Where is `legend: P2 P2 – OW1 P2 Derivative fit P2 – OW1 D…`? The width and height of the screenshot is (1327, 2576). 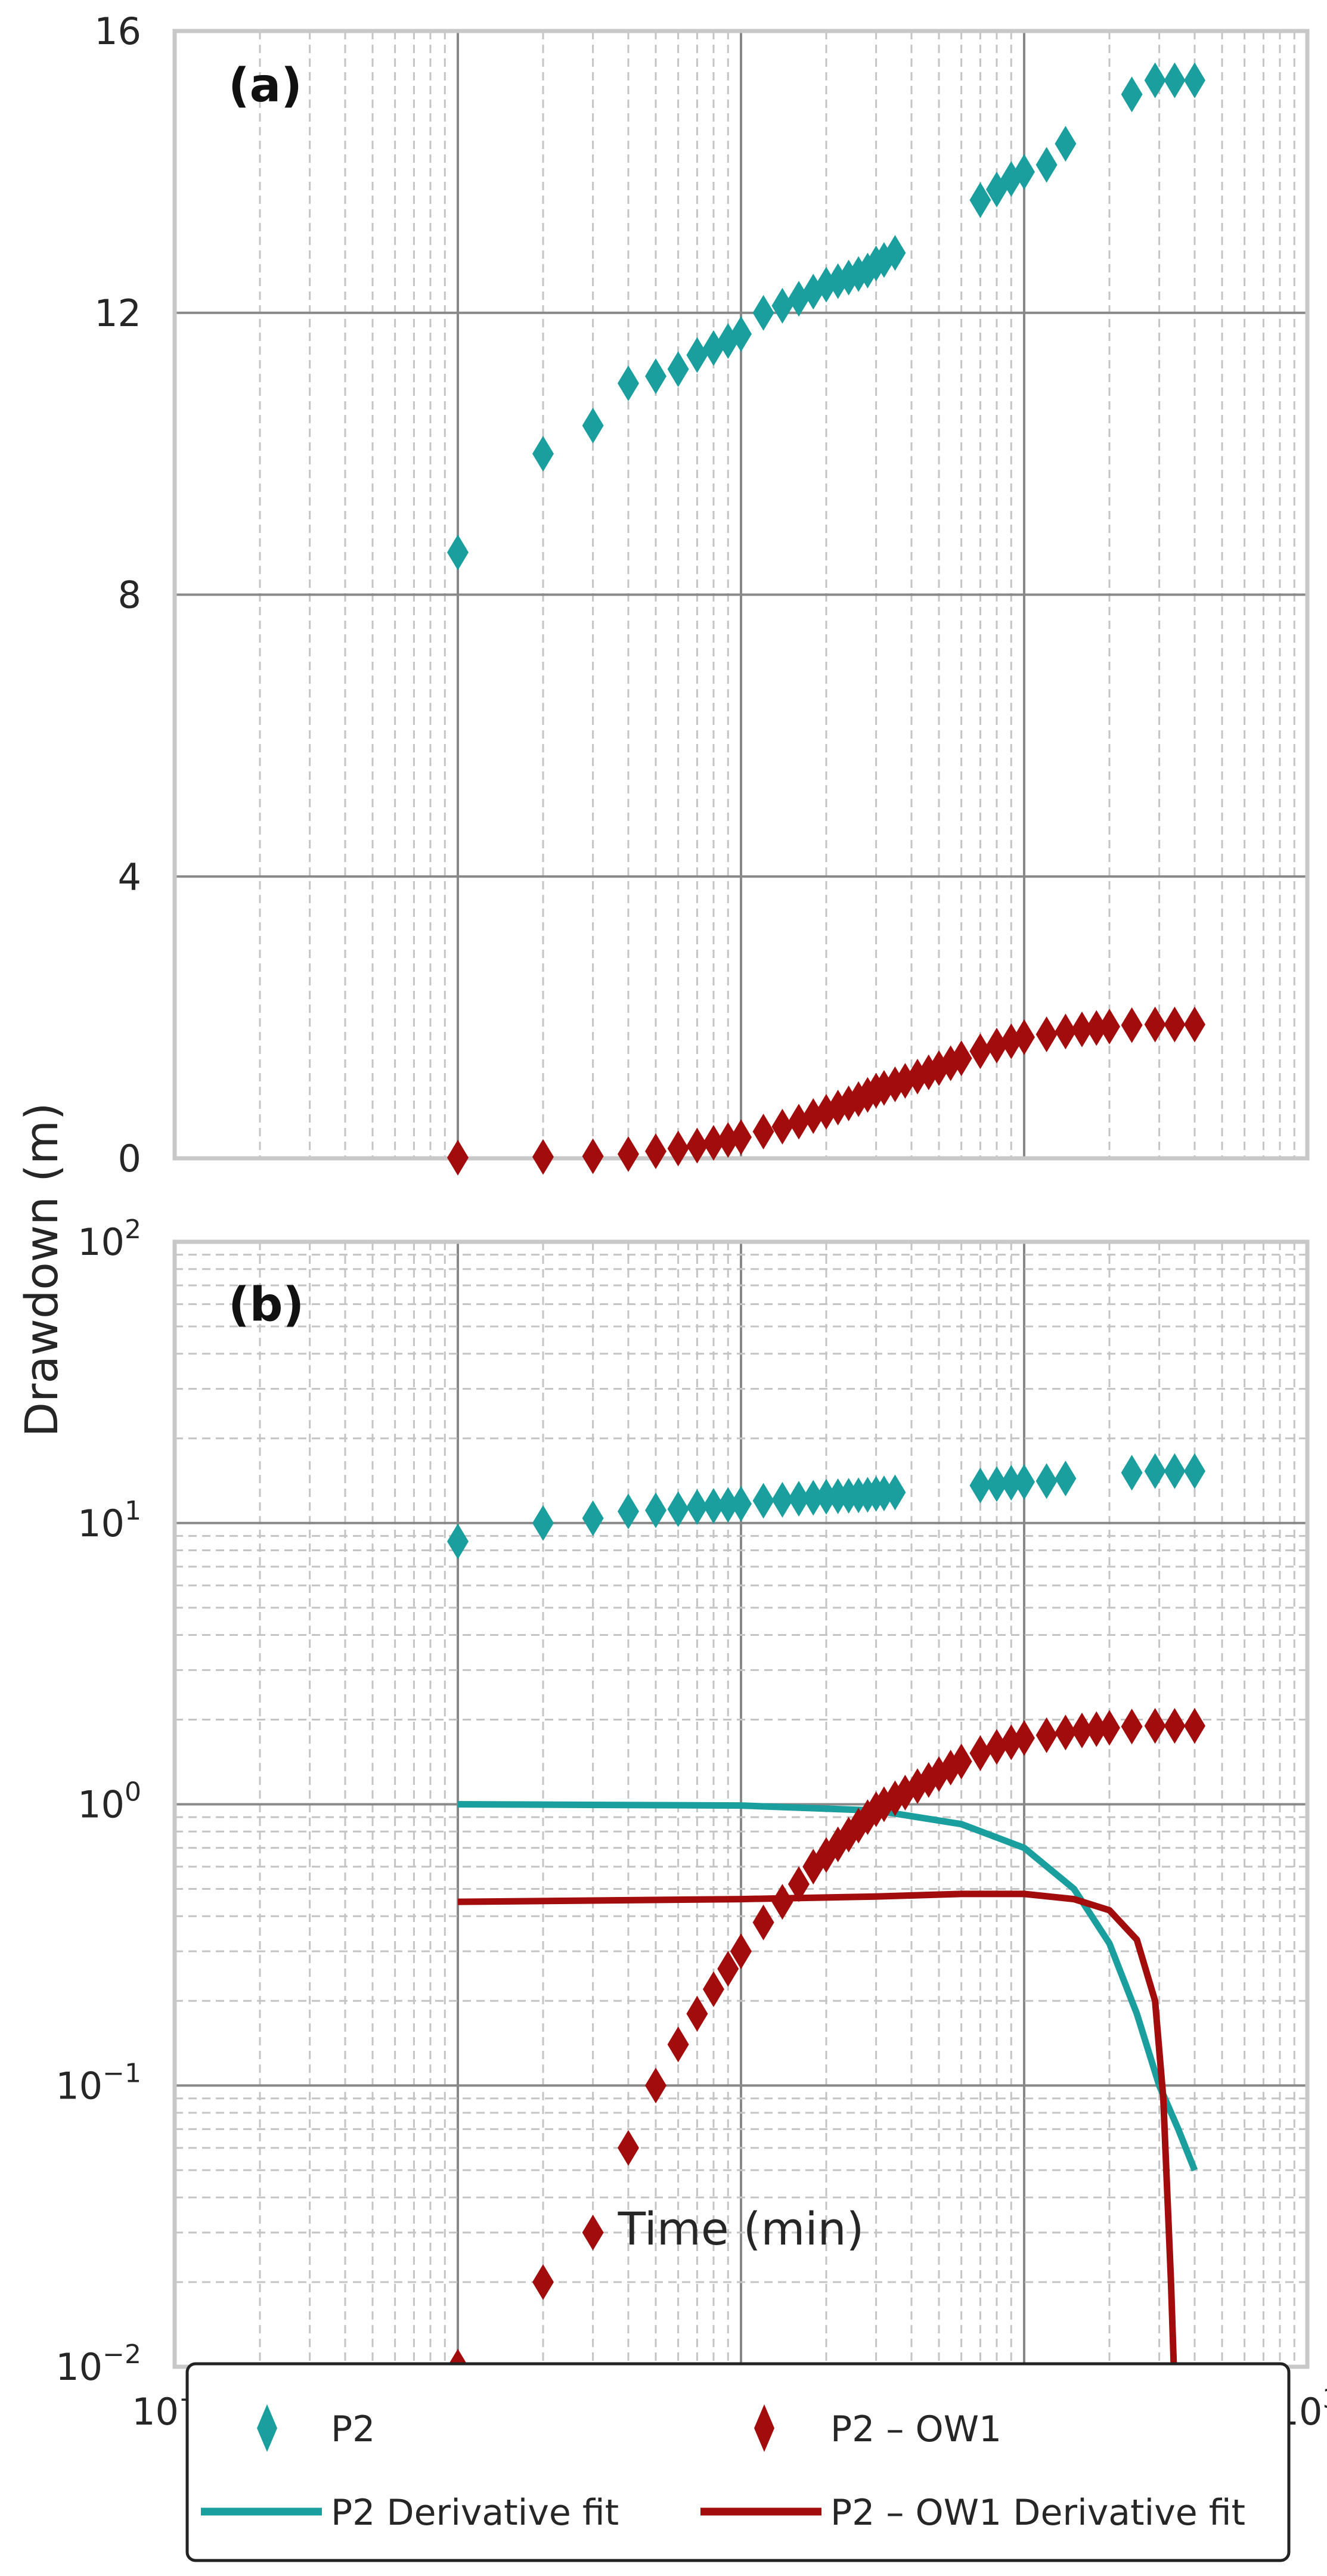 legend: P2 P2 – OW1 P2 Derivative fit P2 – OW1 D… is located at coordinates (738, 2462).